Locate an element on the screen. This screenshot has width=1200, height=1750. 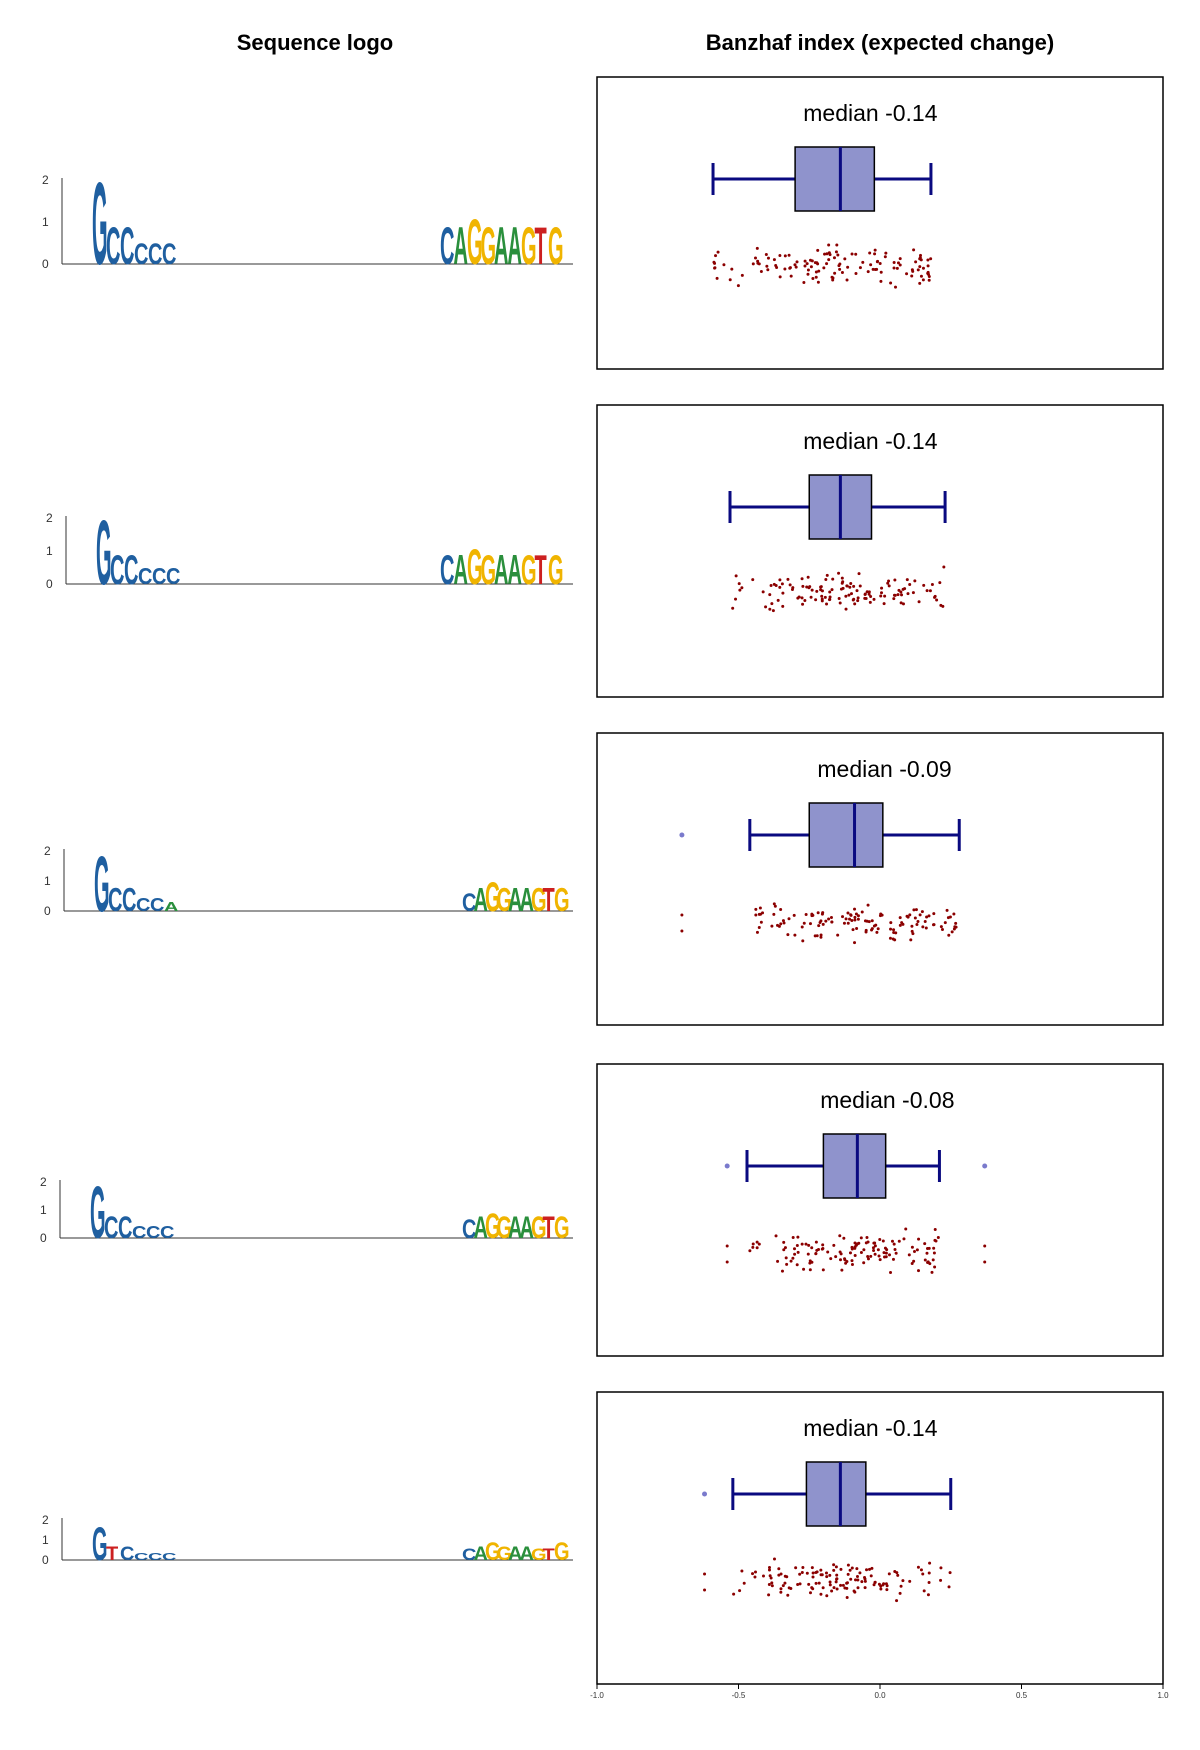
x-tick-label: -0.5 is located at coordinates (739, 1695).